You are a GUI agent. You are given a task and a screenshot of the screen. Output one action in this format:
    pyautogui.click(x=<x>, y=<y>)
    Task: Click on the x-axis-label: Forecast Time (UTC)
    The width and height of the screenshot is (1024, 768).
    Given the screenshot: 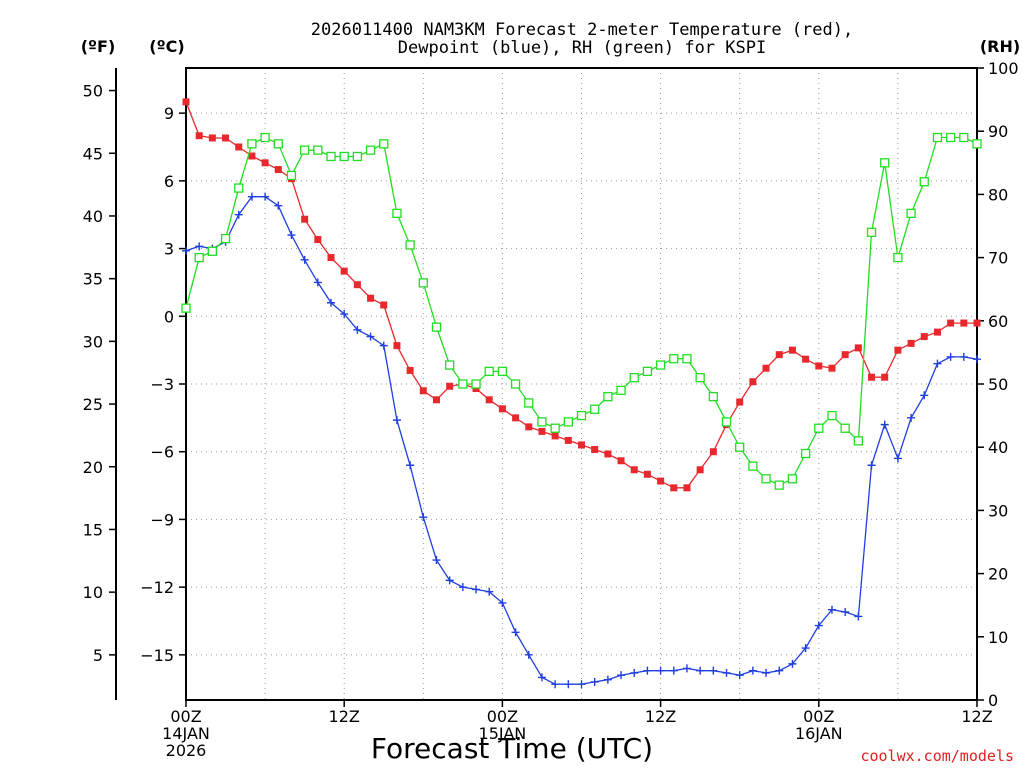 What is the action you would take?
    pyautogui.click(x=512, y=748)
    